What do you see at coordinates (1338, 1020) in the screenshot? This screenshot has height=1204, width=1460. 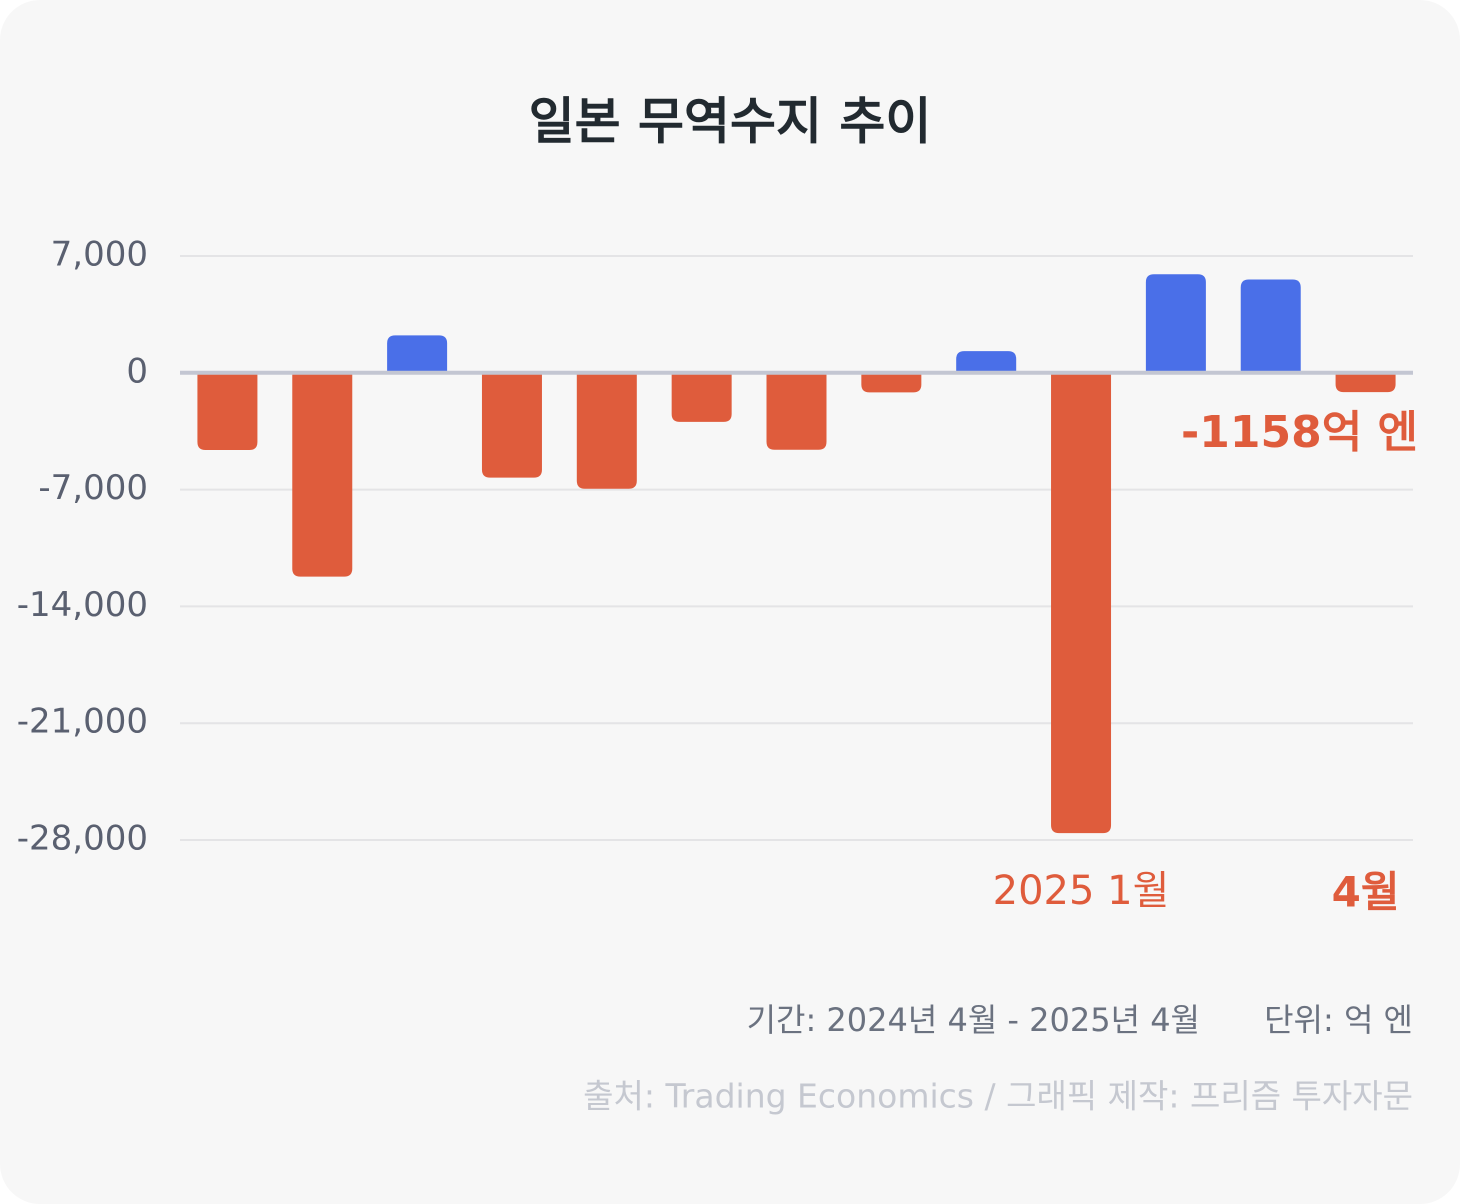 I see `unit-note: 단위: 억 엔` at bounding box center [1338, 1020].